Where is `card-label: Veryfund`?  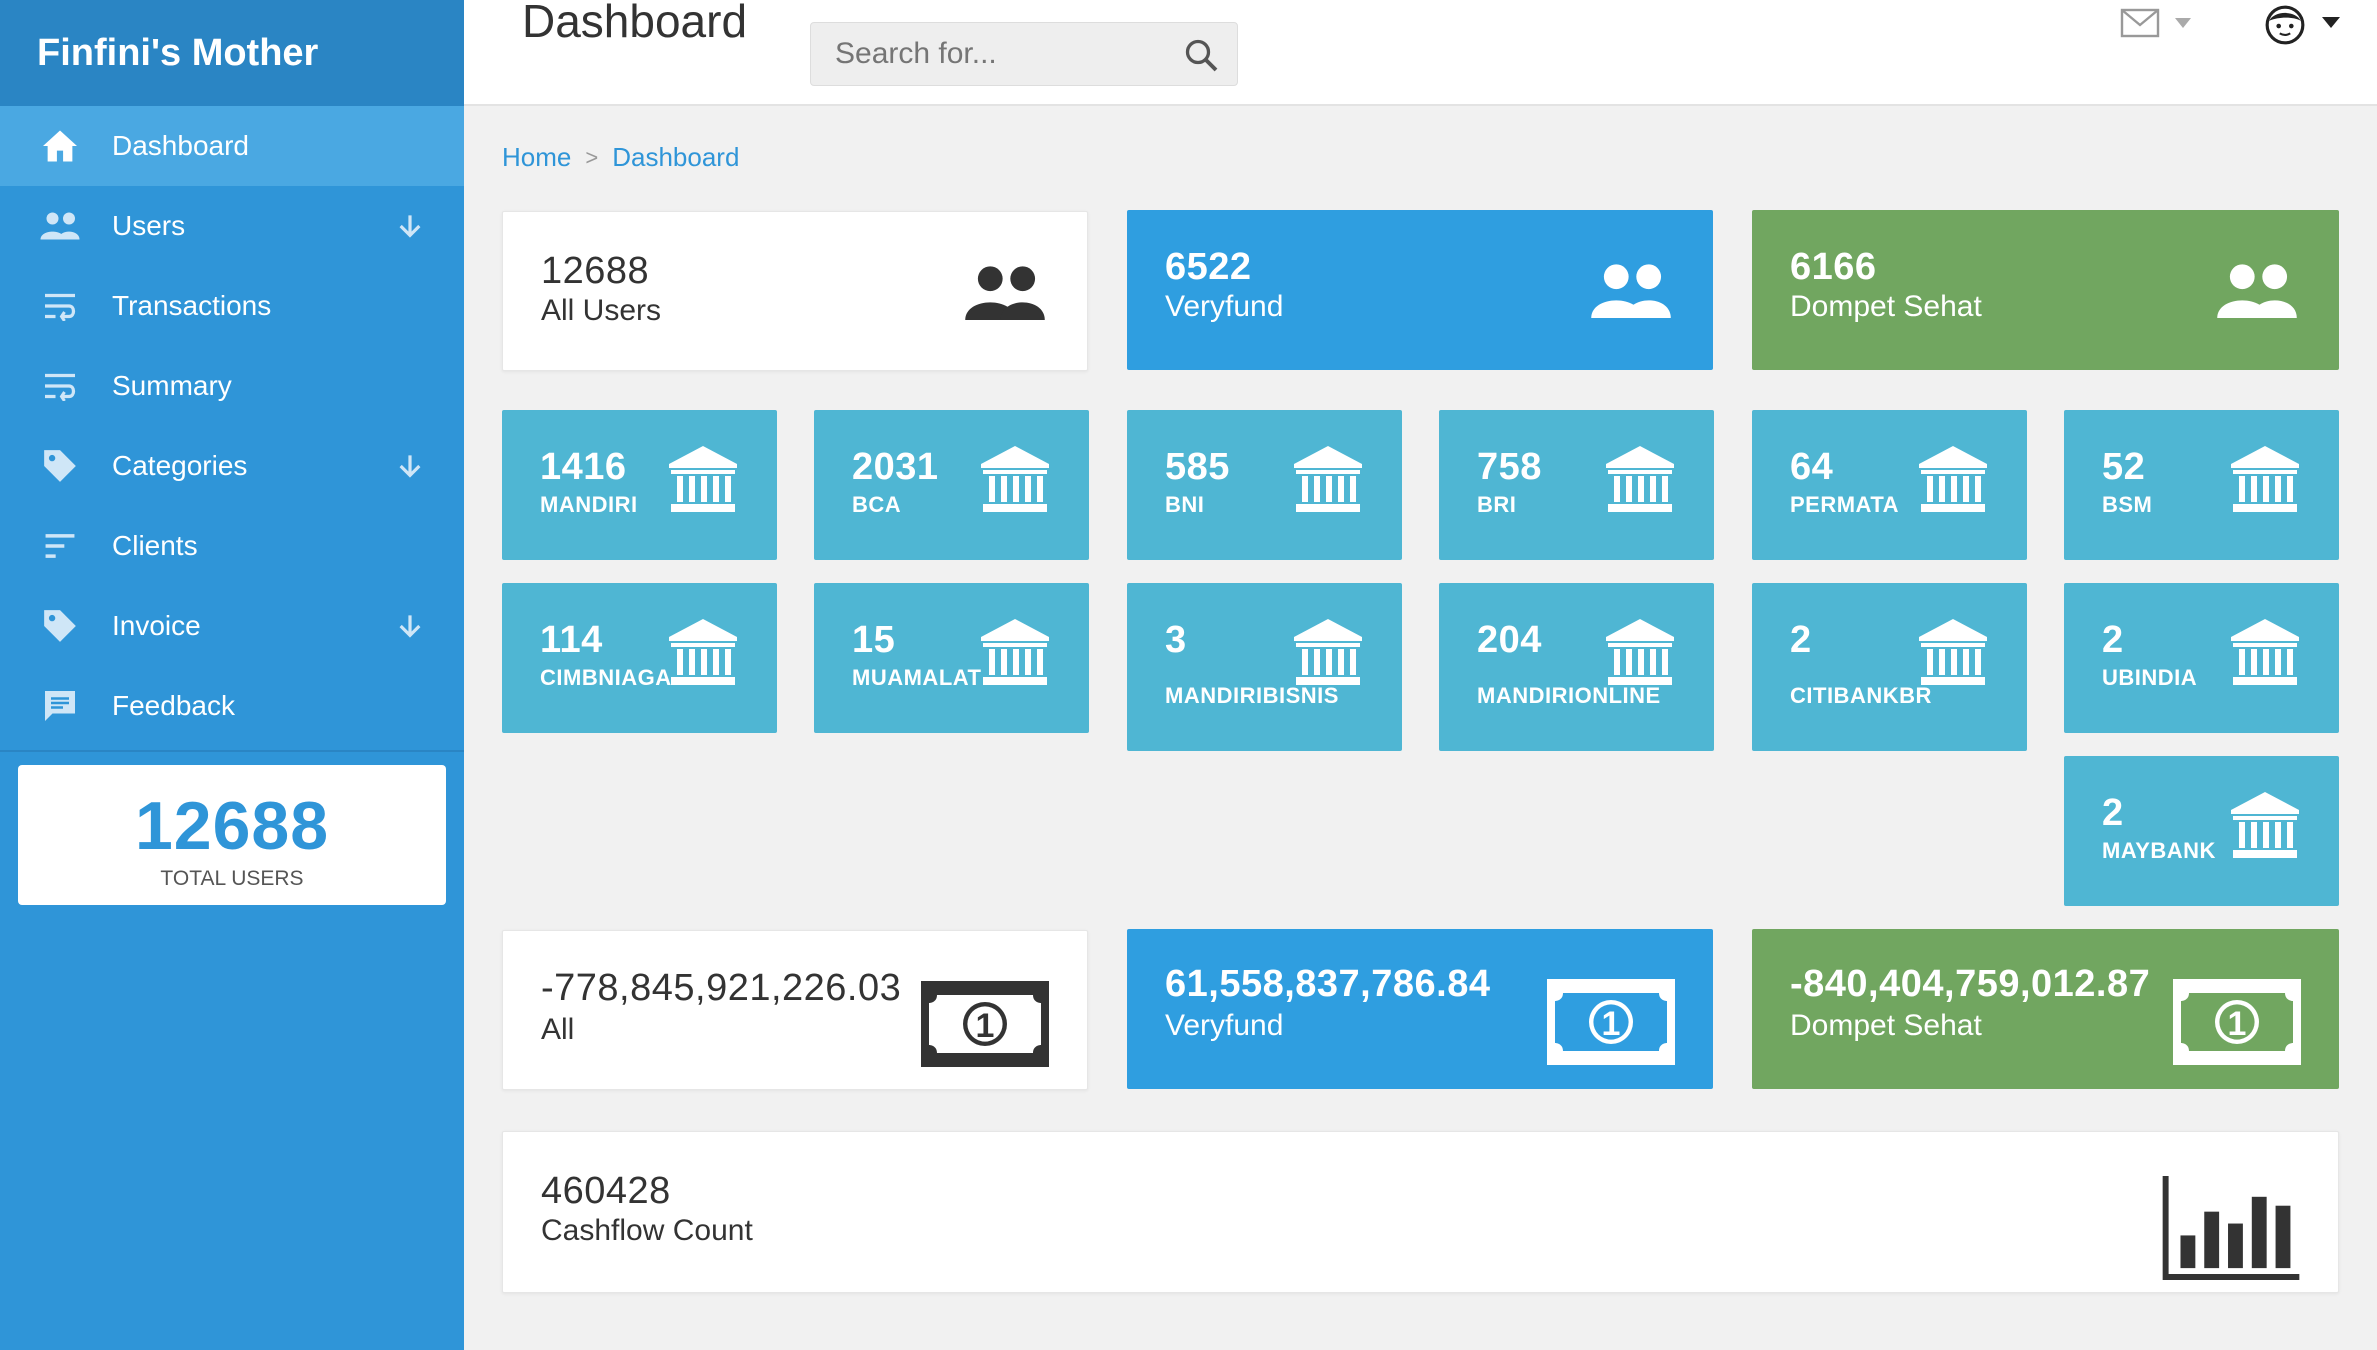
card-label: Veryfund is located at coordinates (1224, 1025).